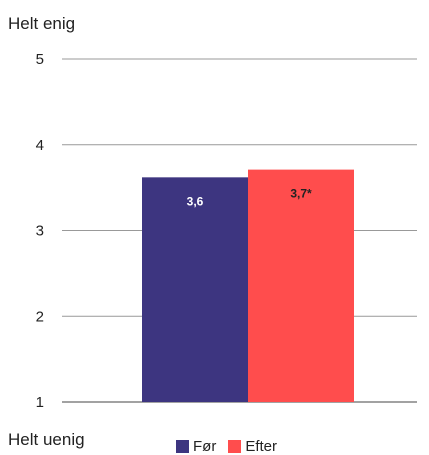  What do you see at coordinates (42, 23) in the screenshot?
I see `top-scale-label: Helt enig` at bounding box center [42, 23].